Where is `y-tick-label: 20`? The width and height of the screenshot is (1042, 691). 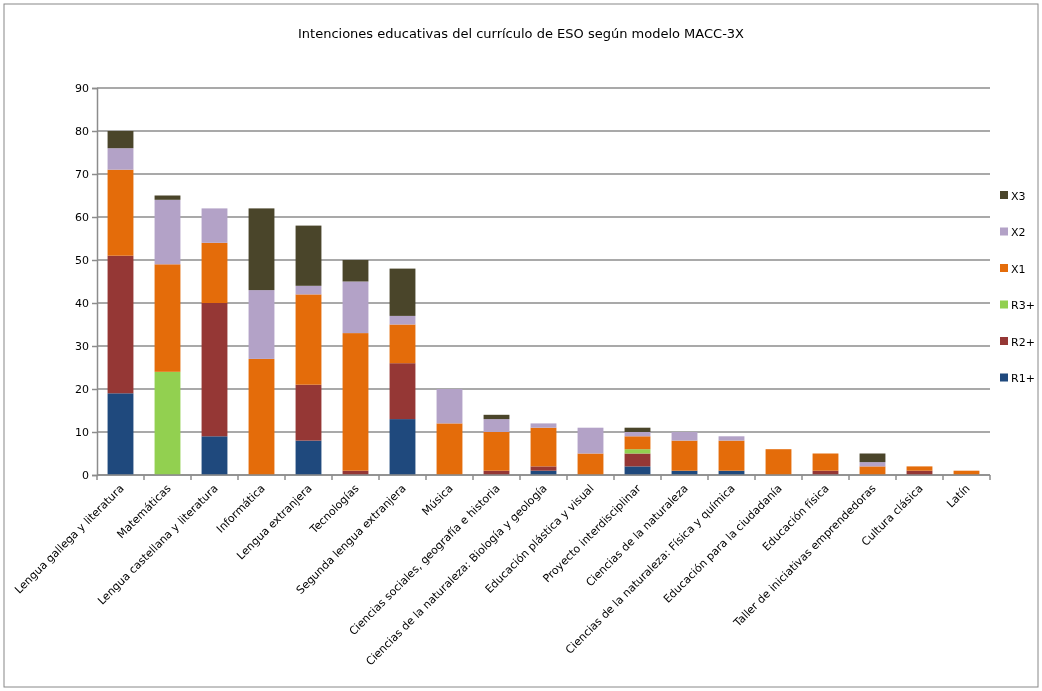 y-tick-label: 20 is located at coordinates (82, 390).